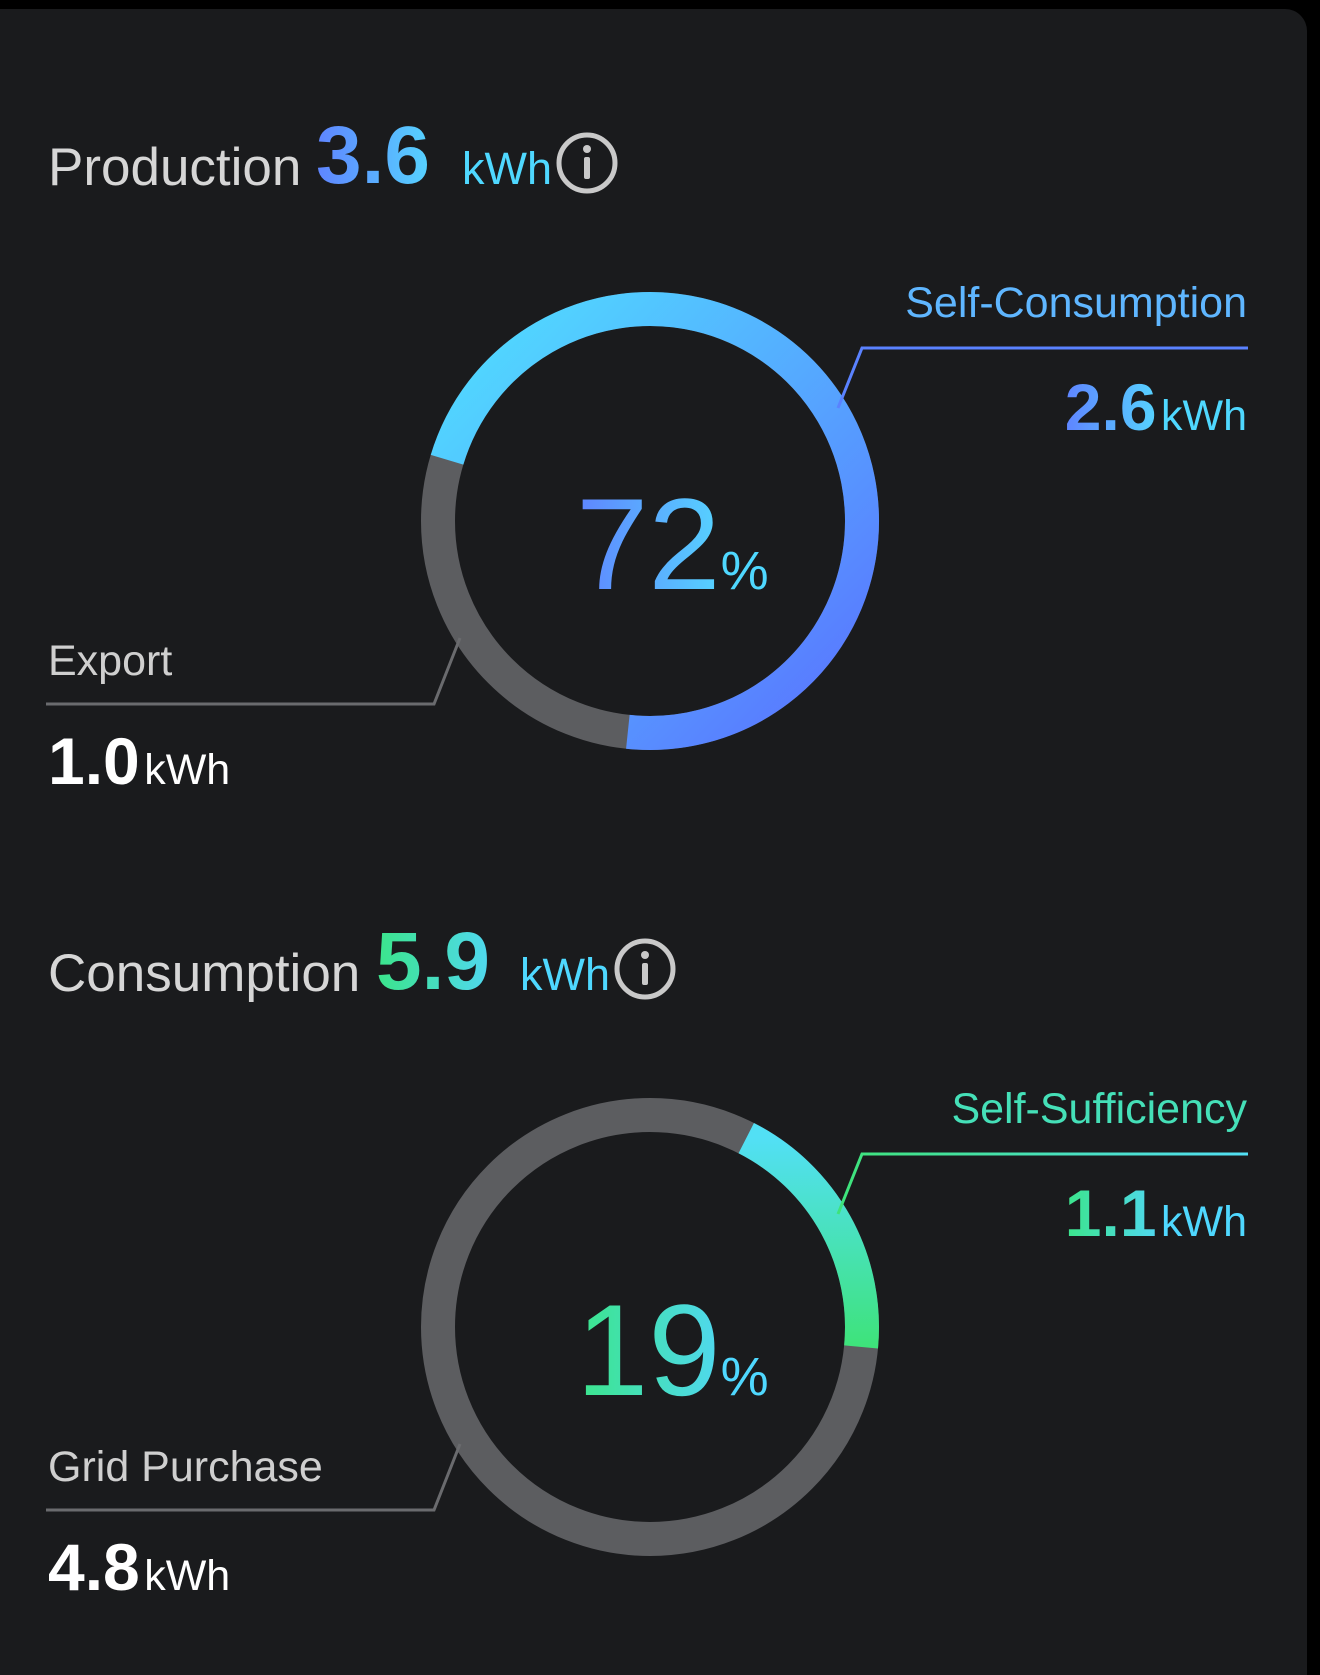 The image size is (1320, 1675). I want to click on self-consumption-leader-line, so click(1042, 377).